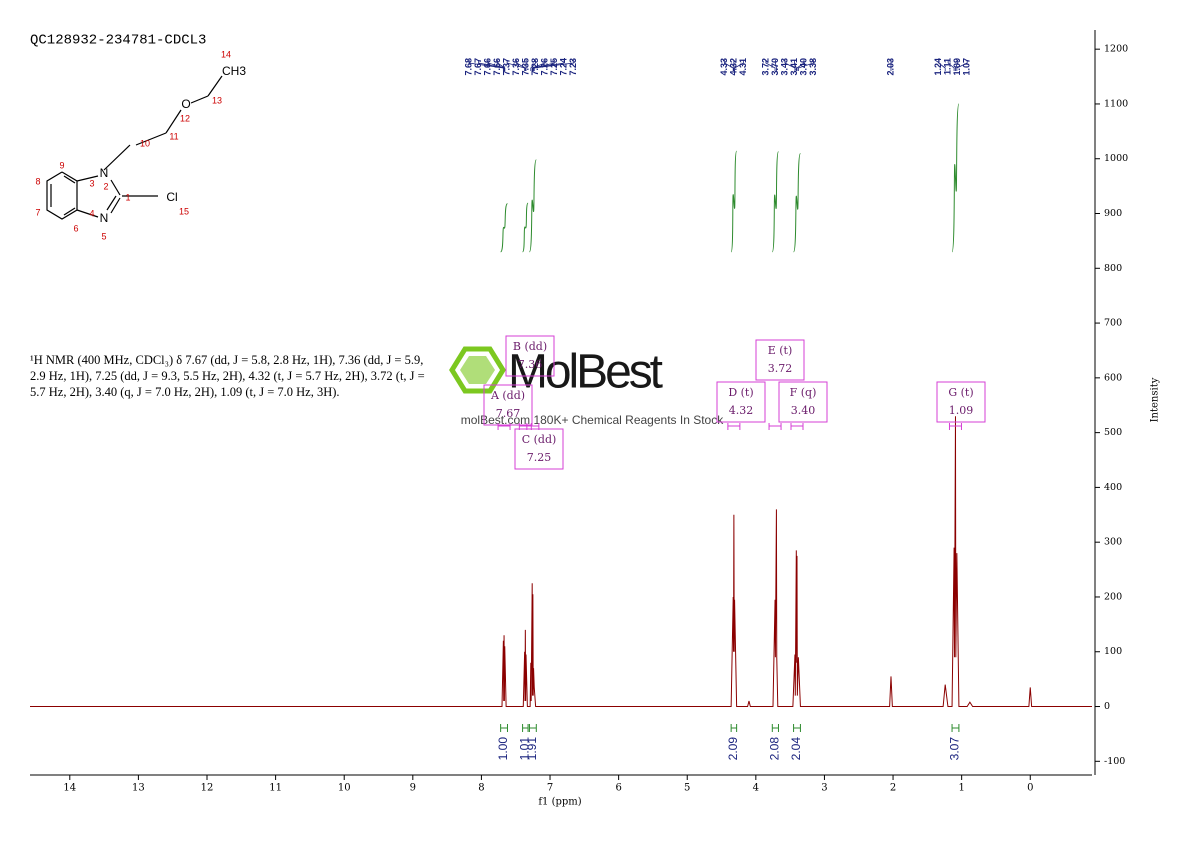 Image resolution: width=1190 pixels, height=841 pixels. I want to click on x-tick-label: 2, so click(893, 788).